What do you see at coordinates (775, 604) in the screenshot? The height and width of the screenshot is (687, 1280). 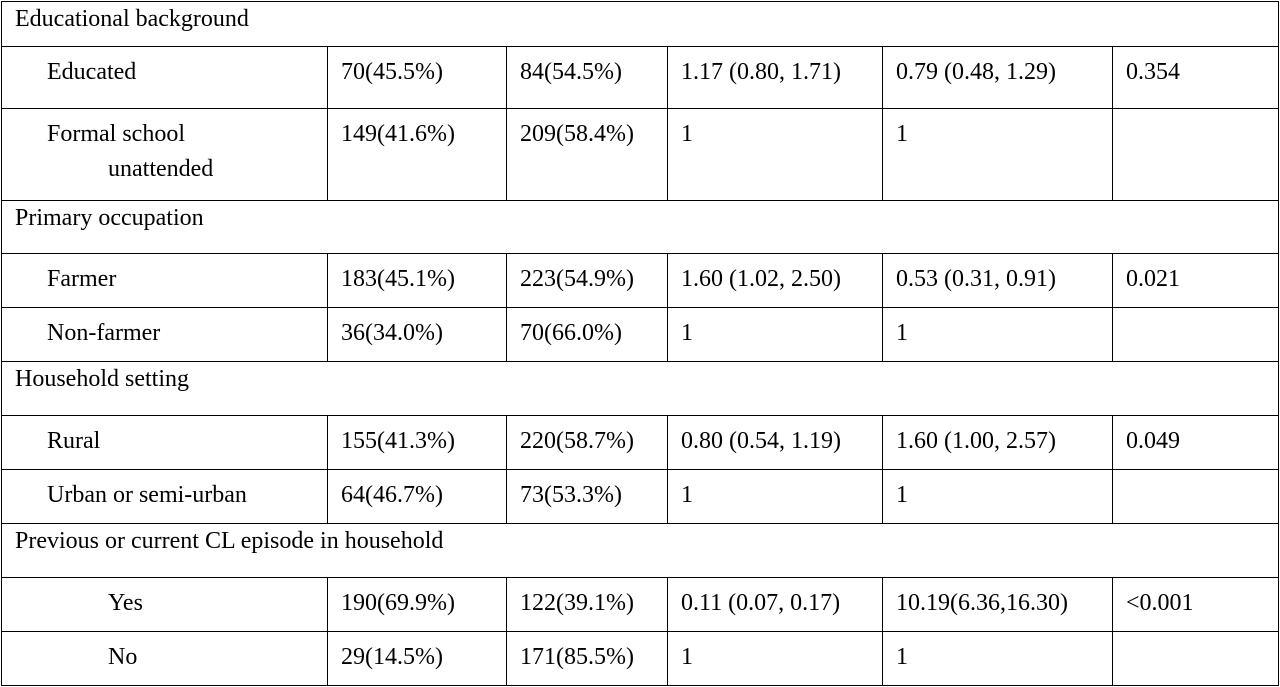 I see `cell: 0.11 (0.07, 0.17)` at bounding box center [775, 604].